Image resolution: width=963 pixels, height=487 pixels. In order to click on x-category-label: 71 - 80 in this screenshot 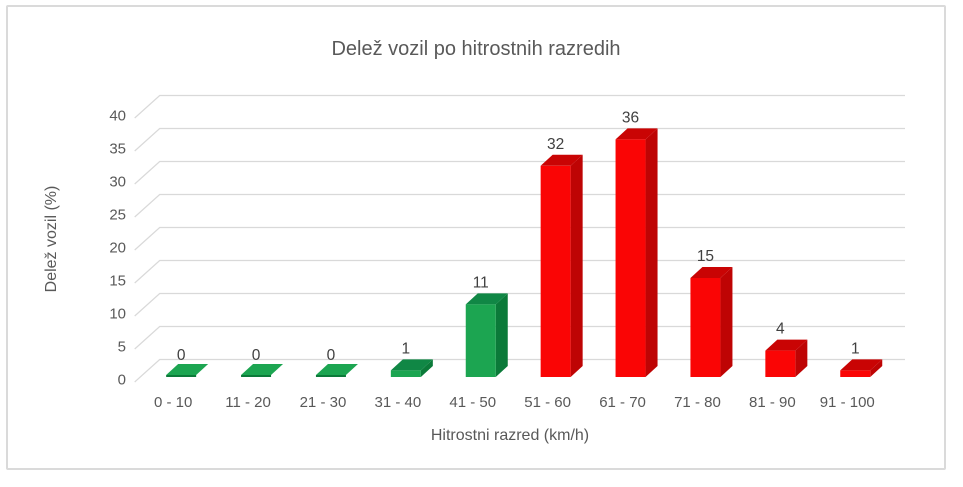, I will do `click(697, 402)`.